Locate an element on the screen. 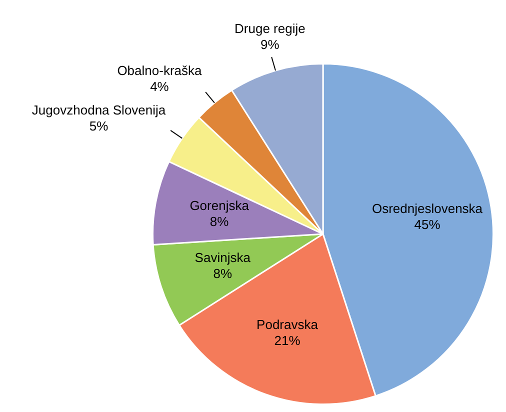 This screenshot has width=506, height=412. slice-label: Obalno-kraška is located at coordinates (159, 70).